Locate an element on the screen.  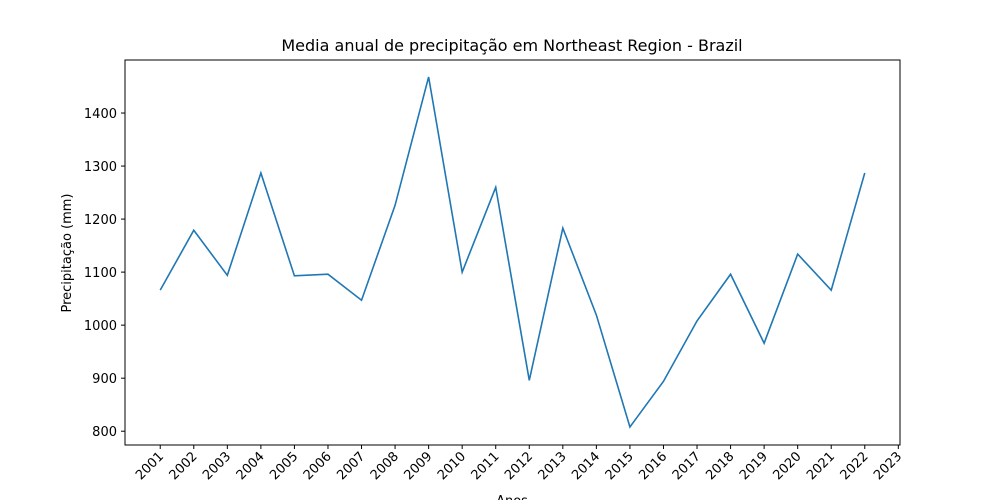
x-tick-label: 2004 is located at coordinates (251, 466).